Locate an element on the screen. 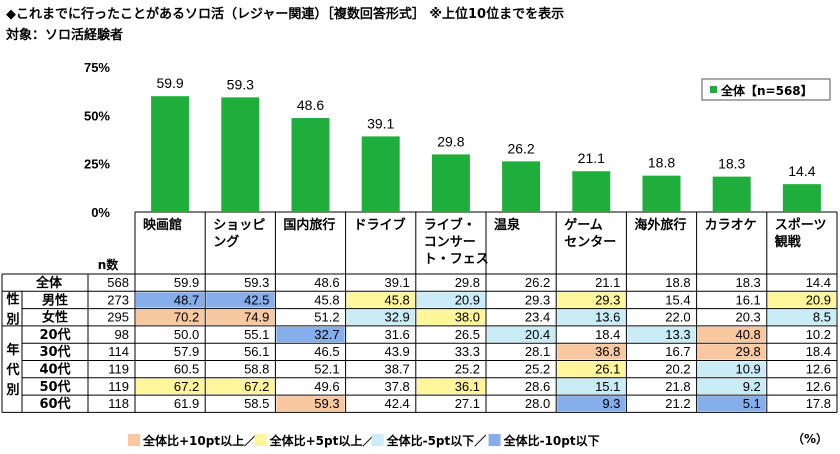  table-cell: 16.7 is located at coordinates (677, 351).